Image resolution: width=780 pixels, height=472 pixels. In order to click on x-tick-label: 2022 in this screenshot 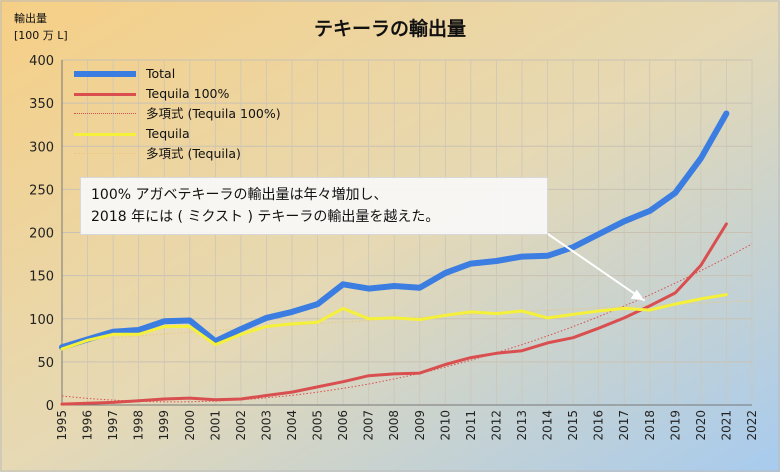, I will do `click(752, 425)`.